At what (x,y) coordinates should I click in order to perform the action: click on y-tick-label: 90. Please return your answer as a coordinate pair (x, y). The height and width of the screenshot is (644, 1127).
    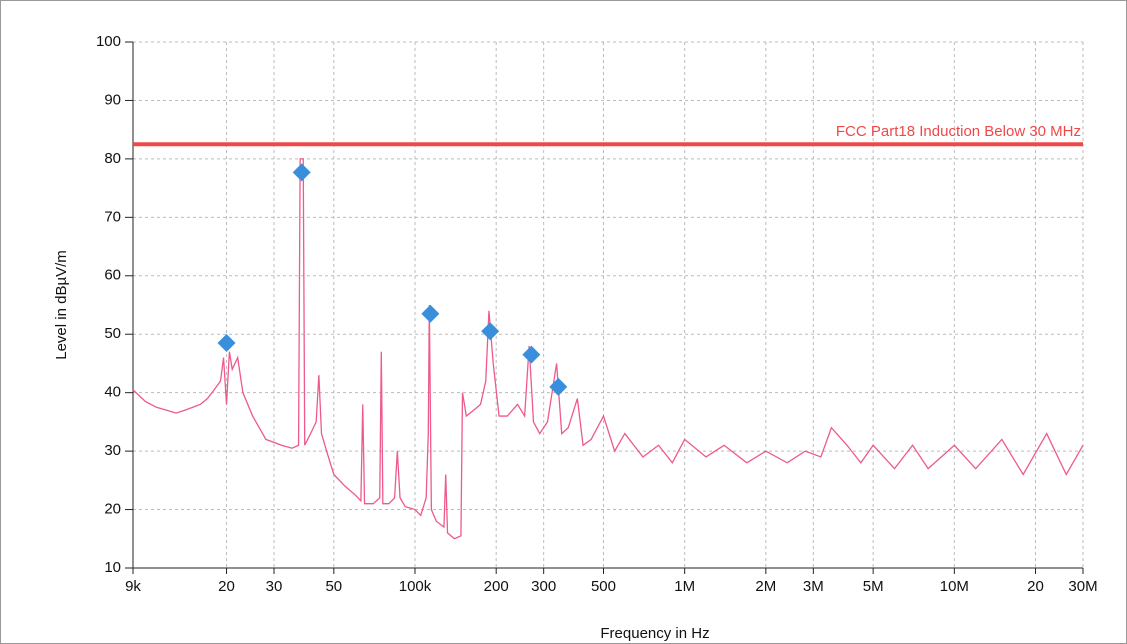
    Looking at the image, I should click on (112, 99).